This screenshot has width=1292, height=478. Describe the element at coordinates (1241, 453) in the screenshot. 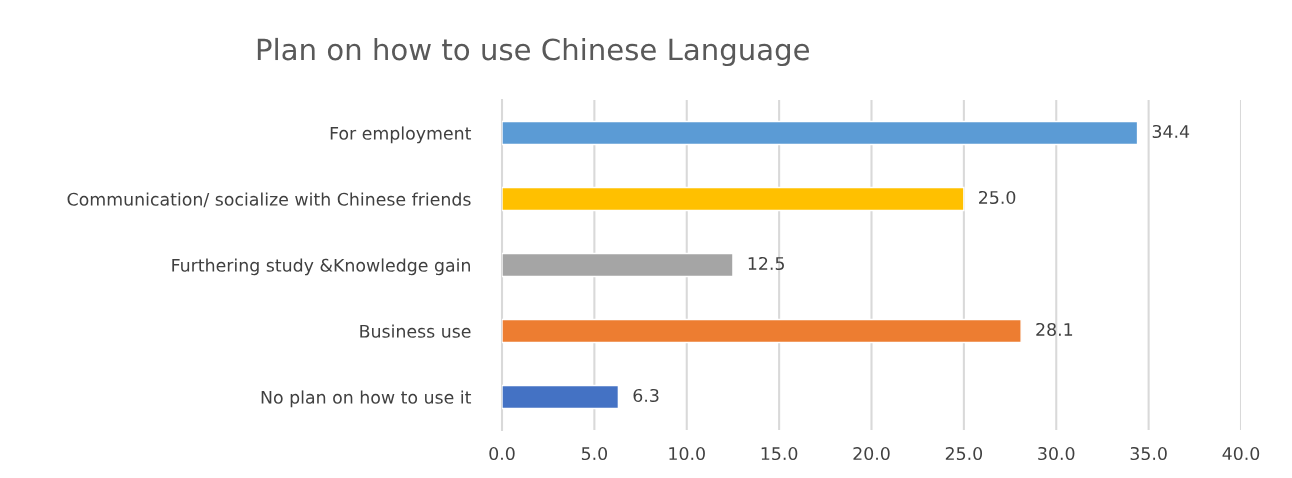

I see `x-tick-label: 40.0` at that location.